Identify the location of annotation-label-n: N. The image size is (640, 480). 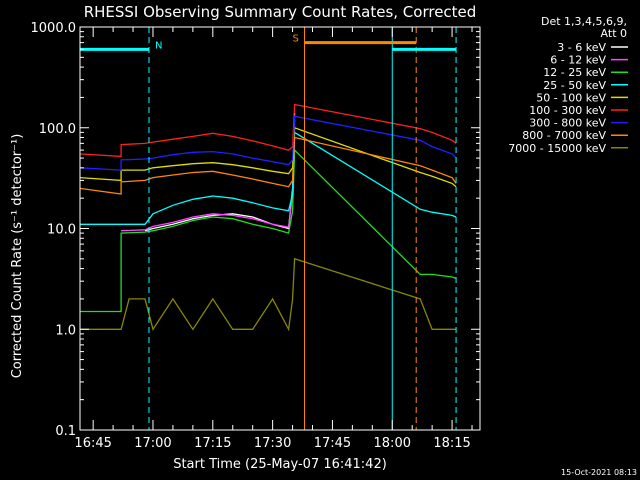
(158, 45).